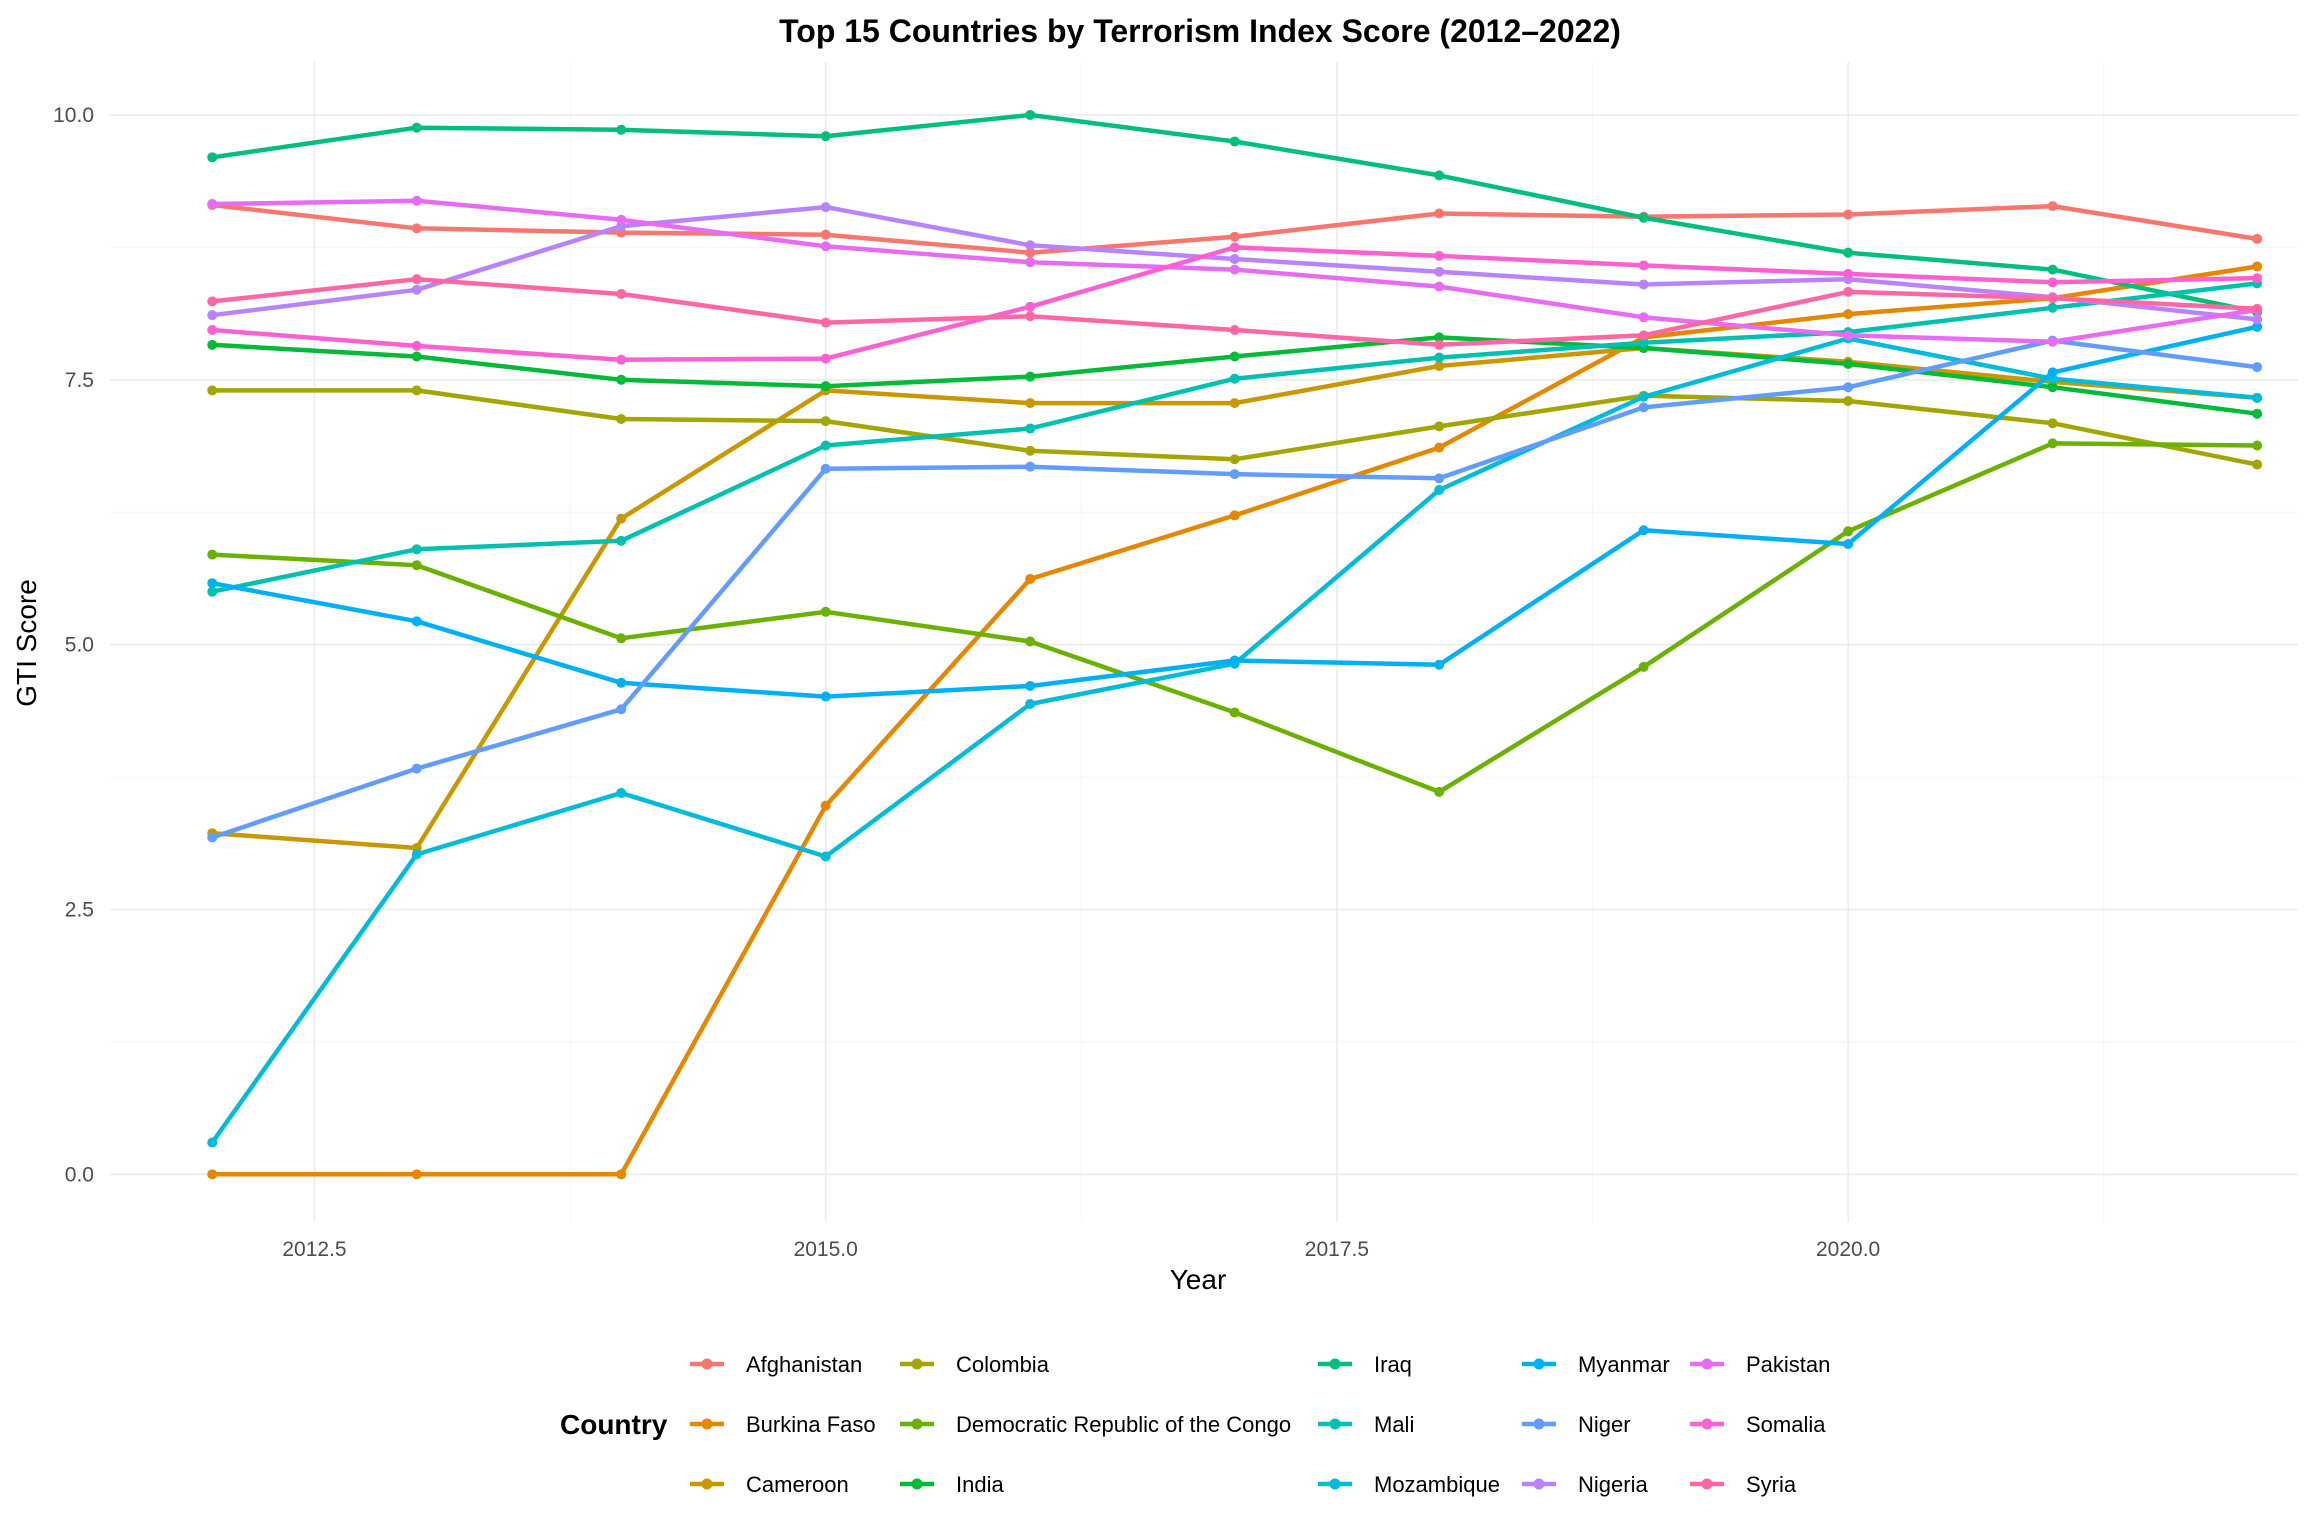 The image size is (2304, 1536). What do you see at coordinates (1365, 1364) in the screenshot?
I see `legend-item-iraq: Iraq` at bounding box center [1365, 1364].